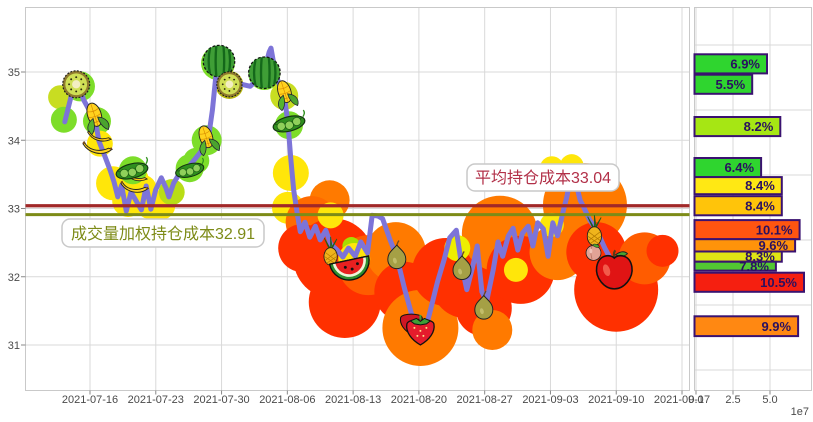 Image resolution: width=813 pixels, height=422 pixels. I want to click on fruit-peach-icon, so click(593, 252).